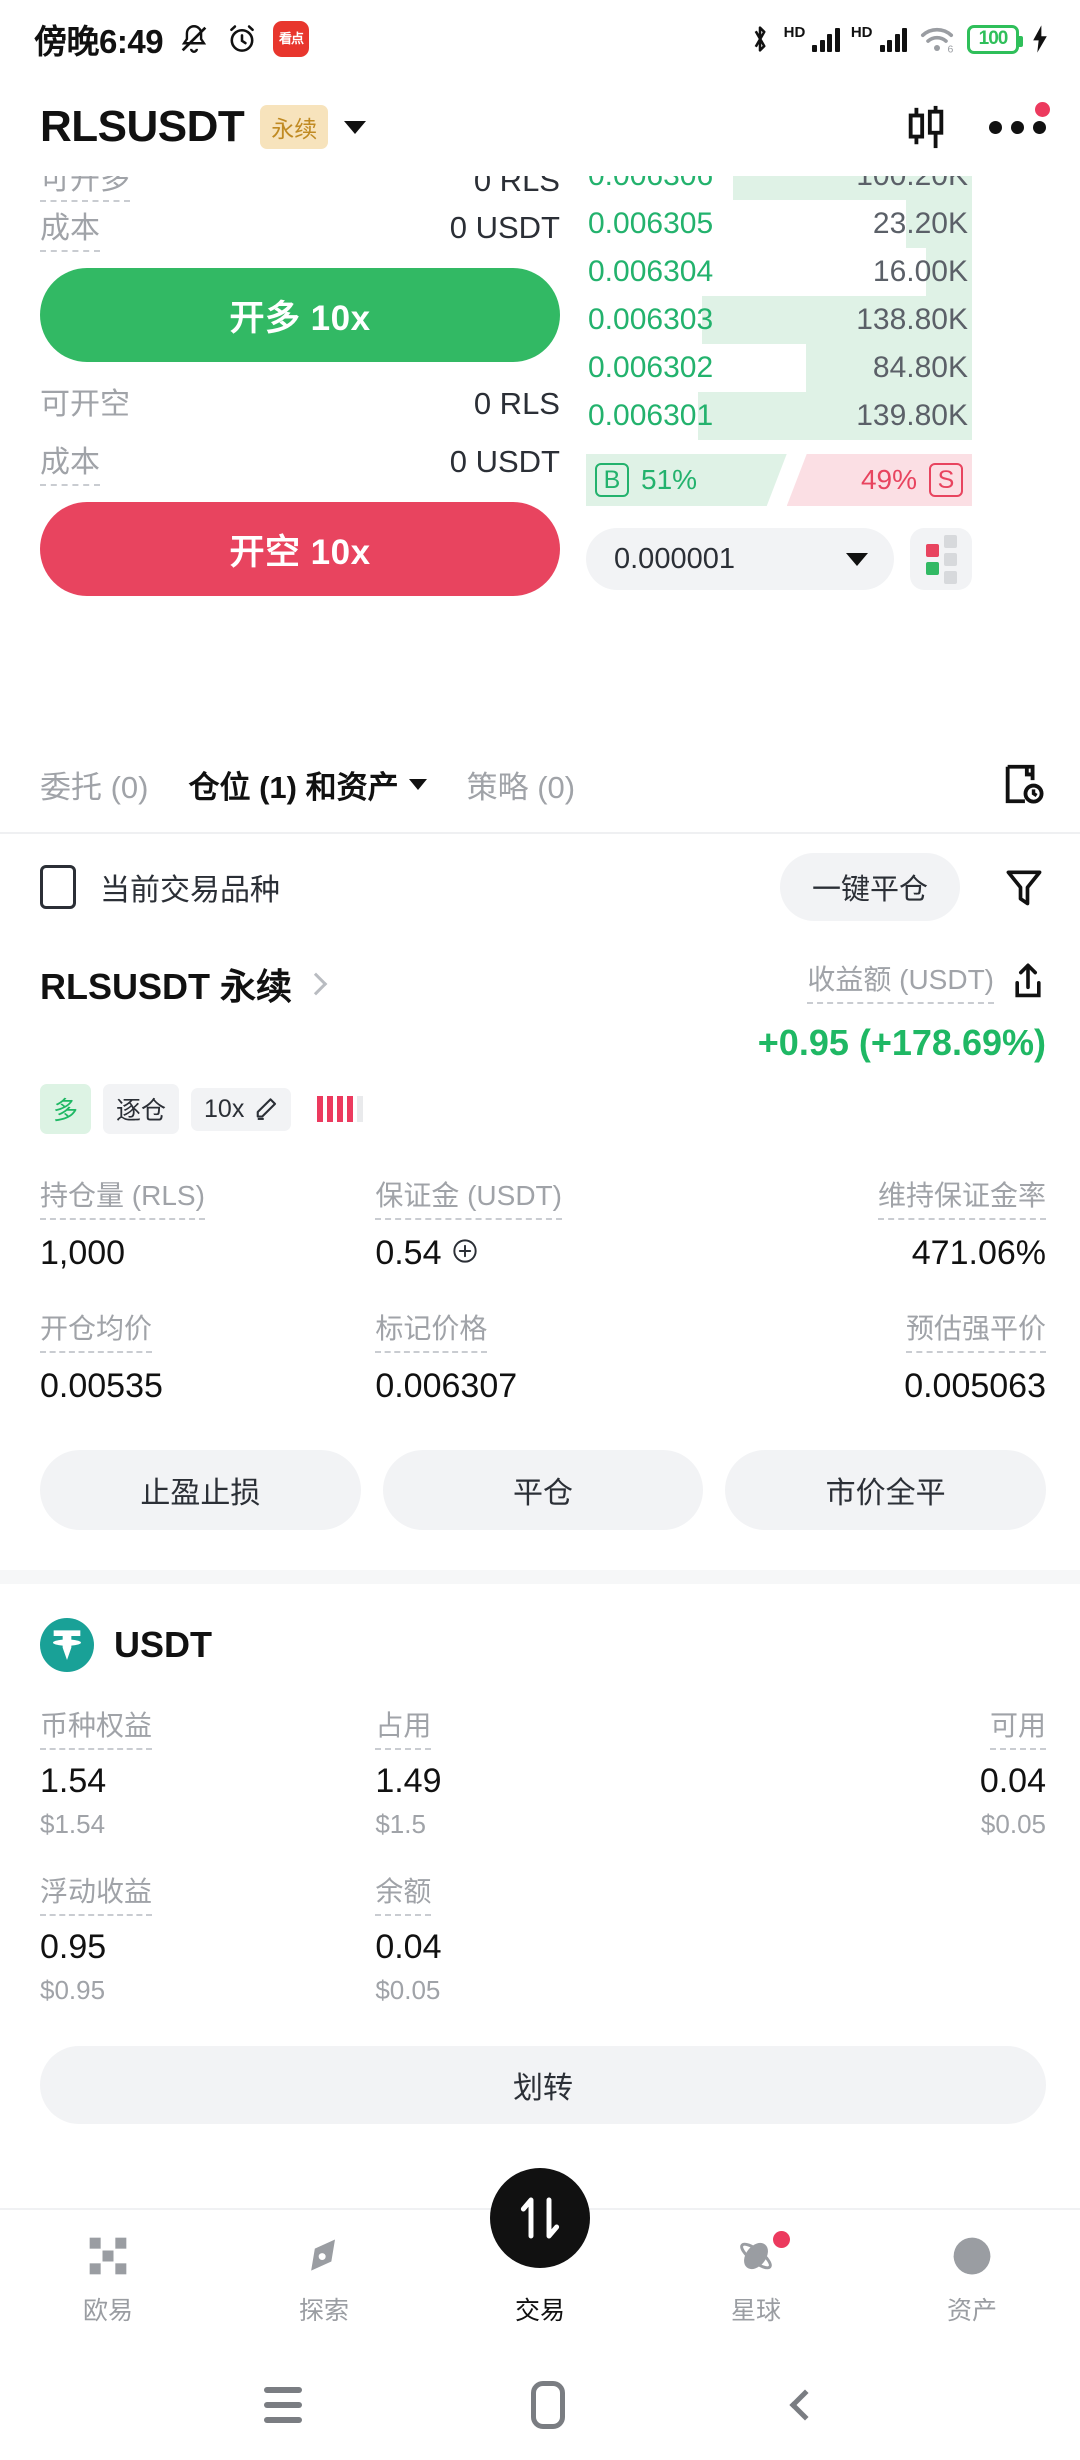 This screenshot has width=1080, height=2460. Describe the element at coordinates (184, 984) in the screenshot. I see `position-symbol-link: RLSUSDT 永续` at that location.